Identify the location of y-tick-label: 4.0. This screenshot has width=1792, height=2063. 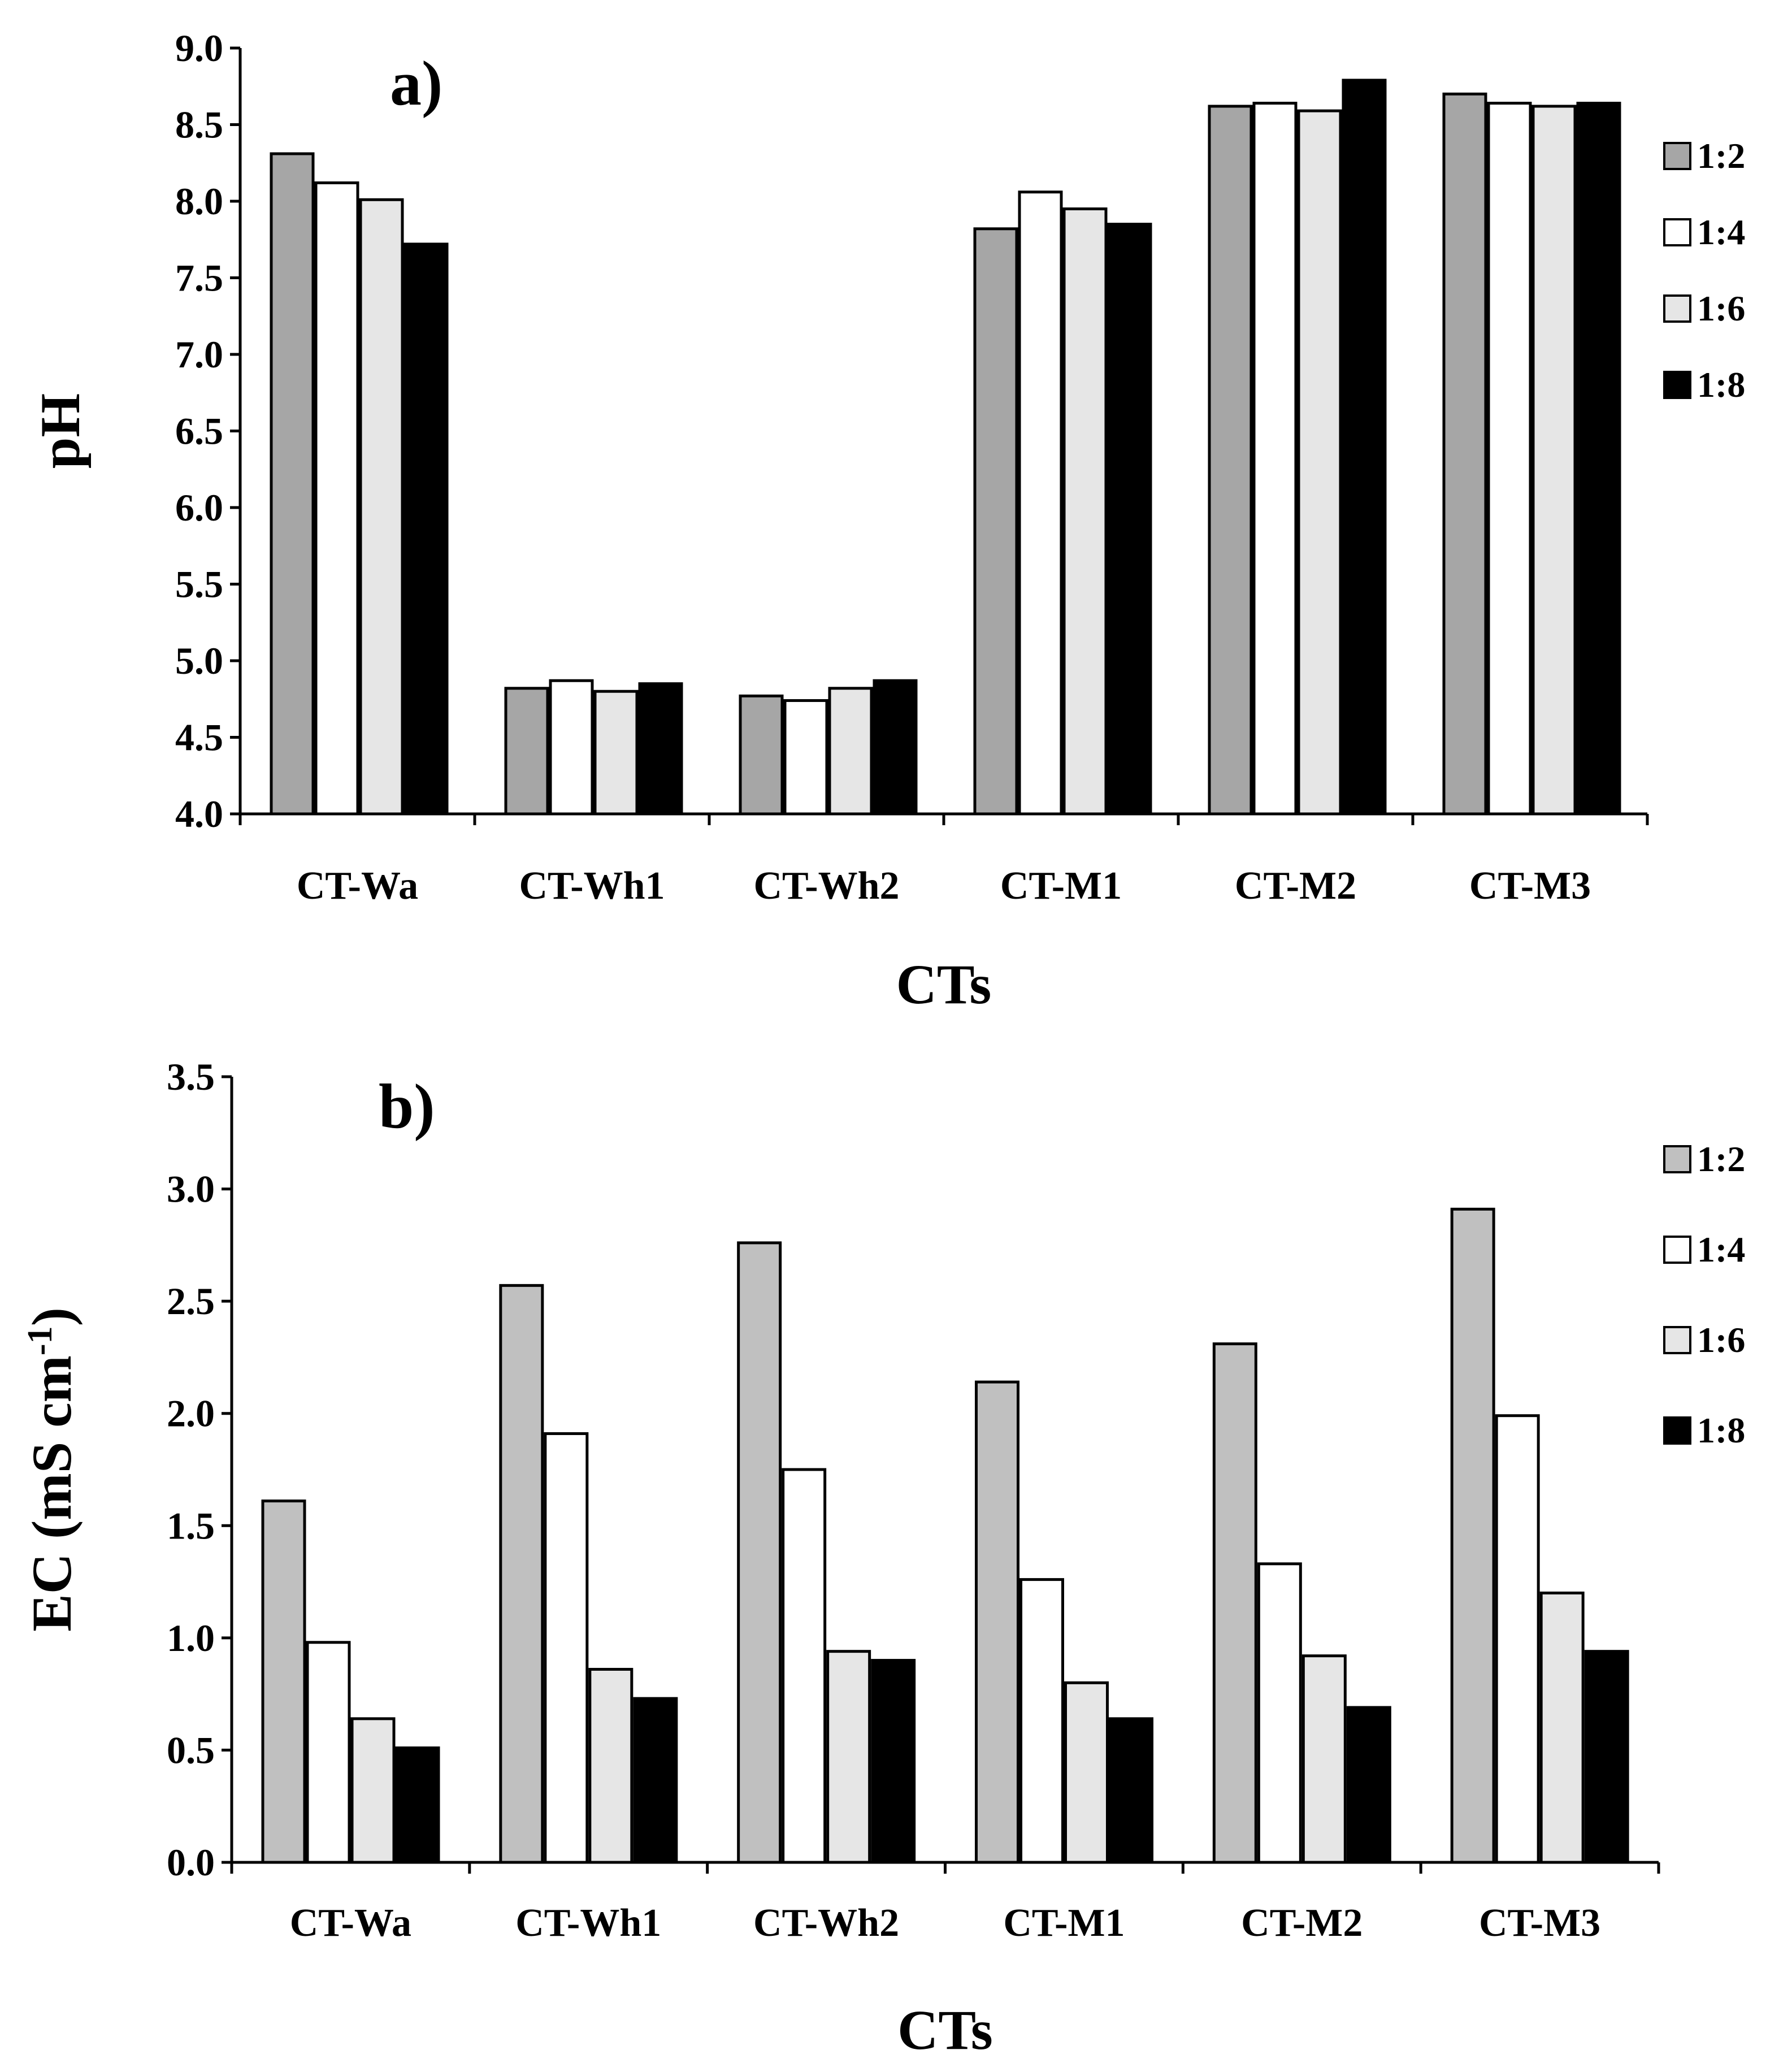
(199, 813).